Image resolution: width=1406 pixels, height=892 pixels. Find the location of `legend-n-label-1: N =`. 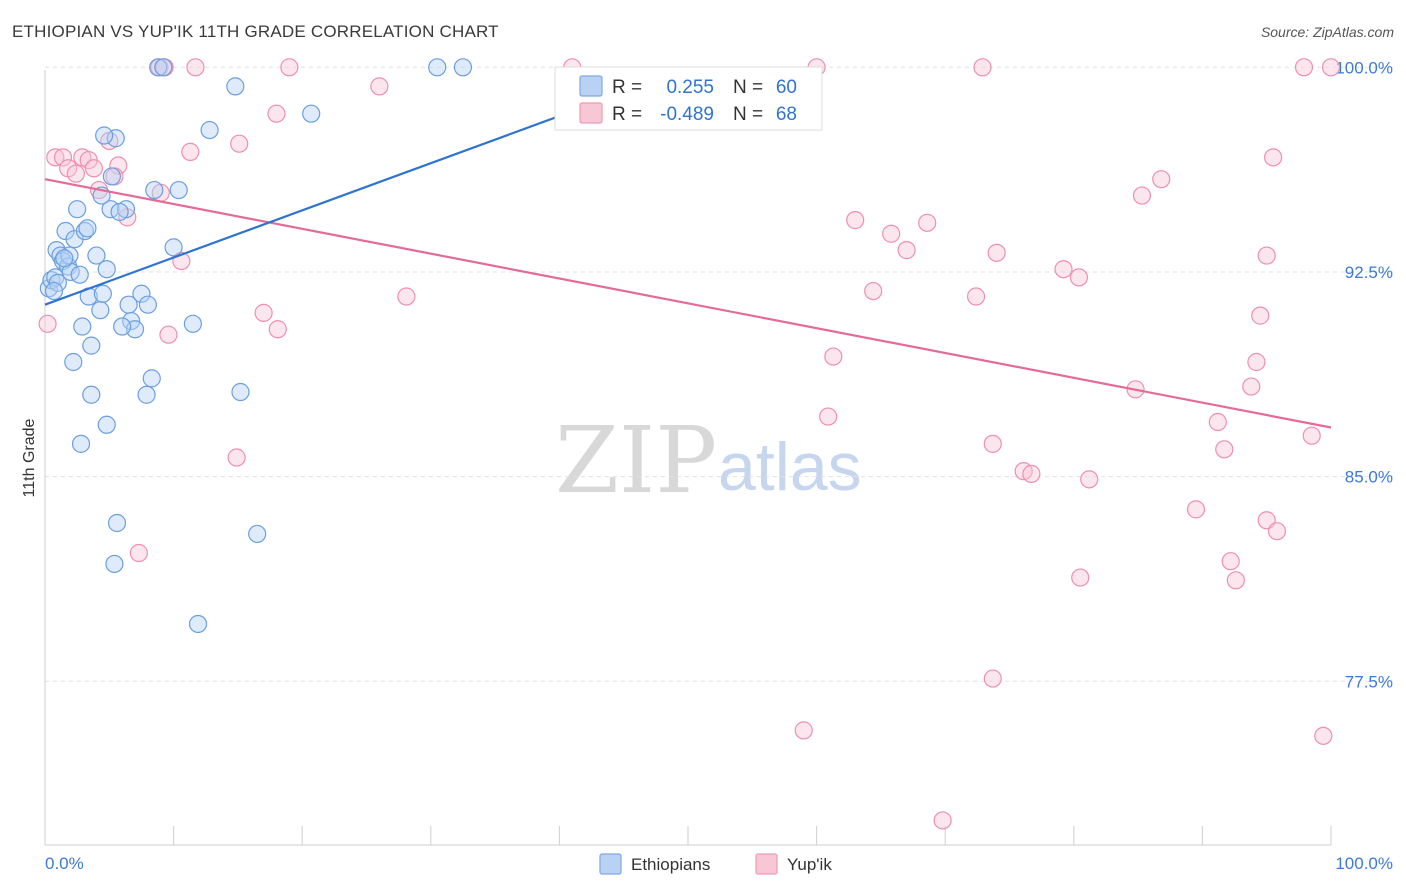

legend-n-label-1: N = is located at coordinates (748, 87).